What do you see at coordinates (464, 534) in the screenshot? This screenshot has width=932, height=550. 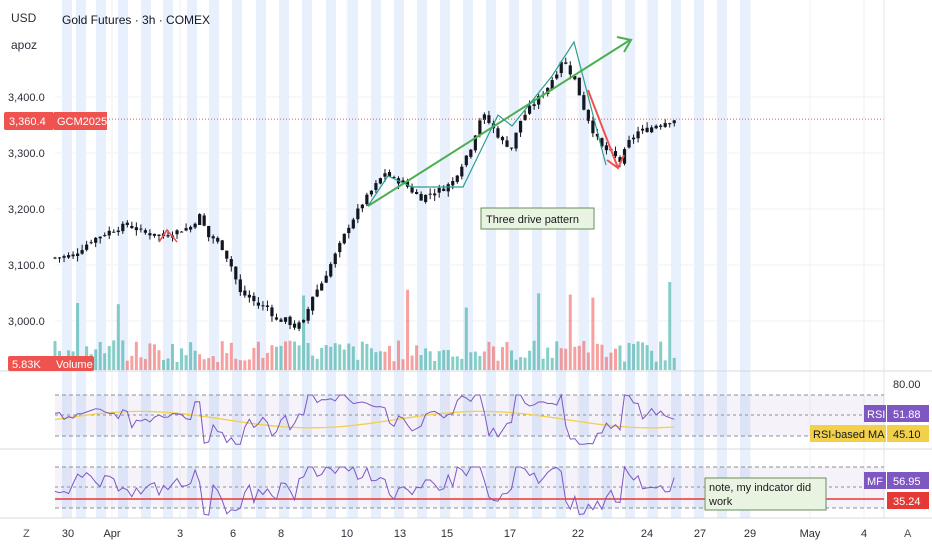 I see `time-axis: 30 Apr 3 6 8 10 13 15 17 22 24 27 29 May 4` at bounding box center [464, 534].